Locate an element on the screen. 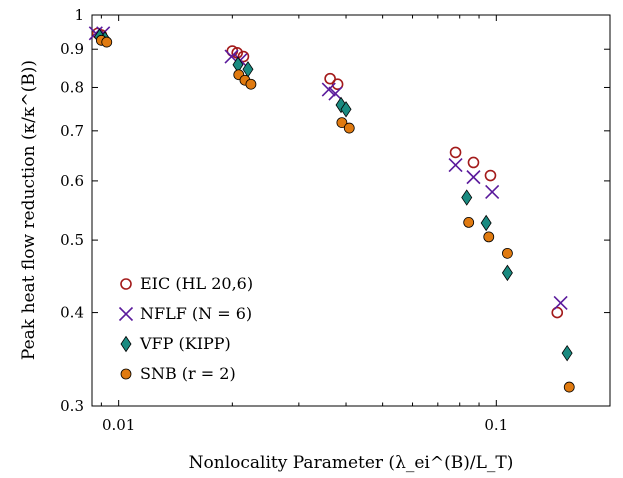  y-tick-label: 0.9 is located at coordinates (72, 49).